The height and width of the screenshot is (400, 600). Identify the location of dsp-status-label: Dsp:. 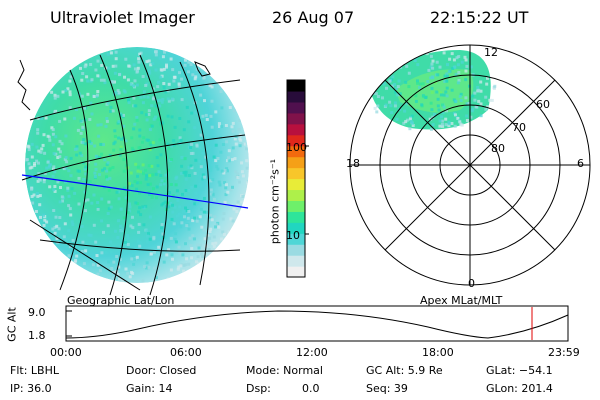
(258, 388).